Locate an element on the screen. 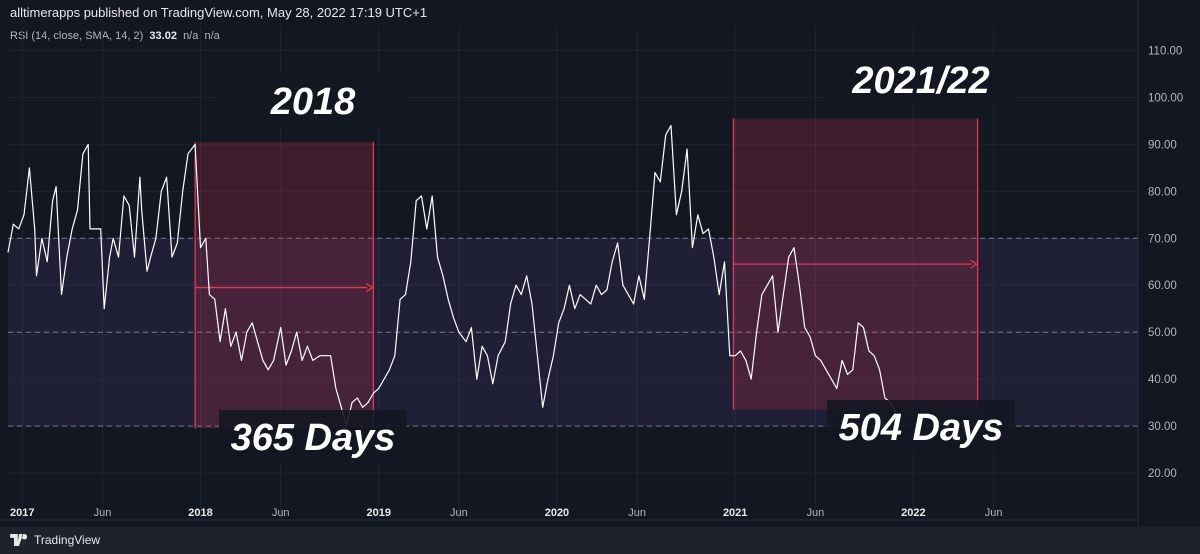 The image size is (1200, 554). label-2021-title-bg is located at coordinates (921, 79).